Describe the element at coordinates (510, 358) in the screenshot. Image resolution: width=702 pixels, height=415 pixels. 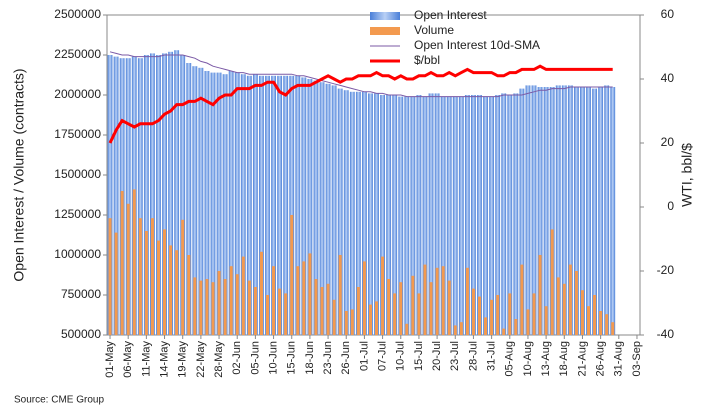
I see `x-tick-label: 05-Aug` at that location.